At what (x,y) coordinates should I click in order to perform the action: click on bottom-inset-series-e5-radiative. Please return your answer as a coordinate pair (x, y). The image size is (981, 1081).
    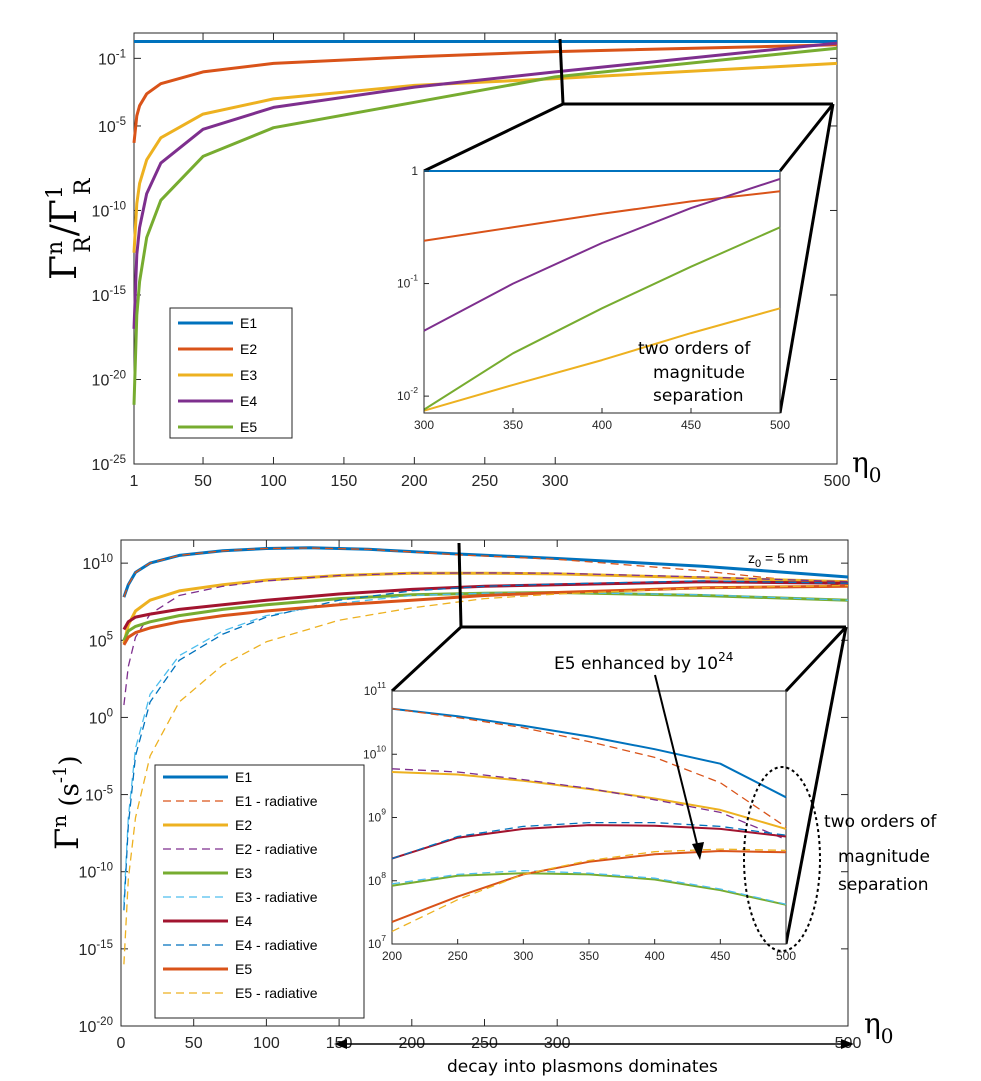
    Looking at the image, I should click on (589, 890).